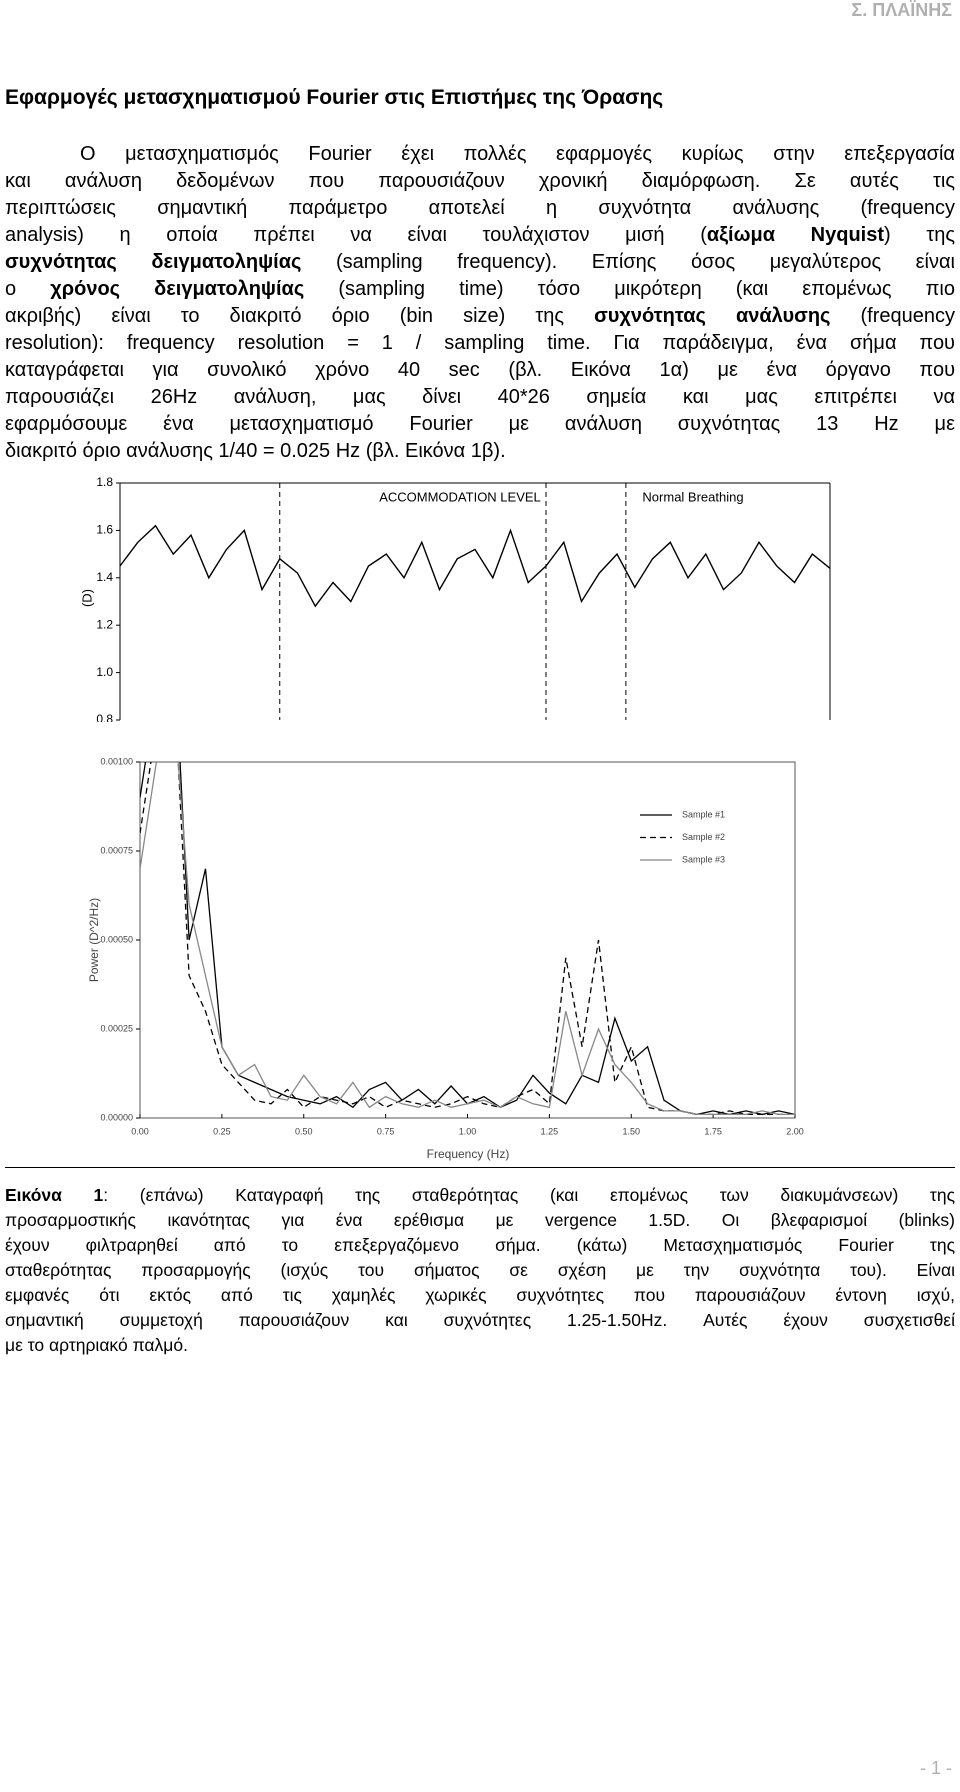  Describe the element at coordinates (468, 1131) in the screenshot. I see `x-tick-label: 1.00` at that location.